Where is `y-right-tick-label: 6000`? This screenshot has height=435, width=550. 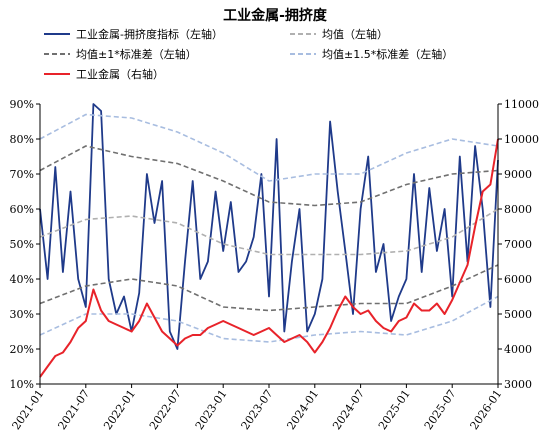 y-right-tick-label: 6000 is located at coordinates (518, 279).